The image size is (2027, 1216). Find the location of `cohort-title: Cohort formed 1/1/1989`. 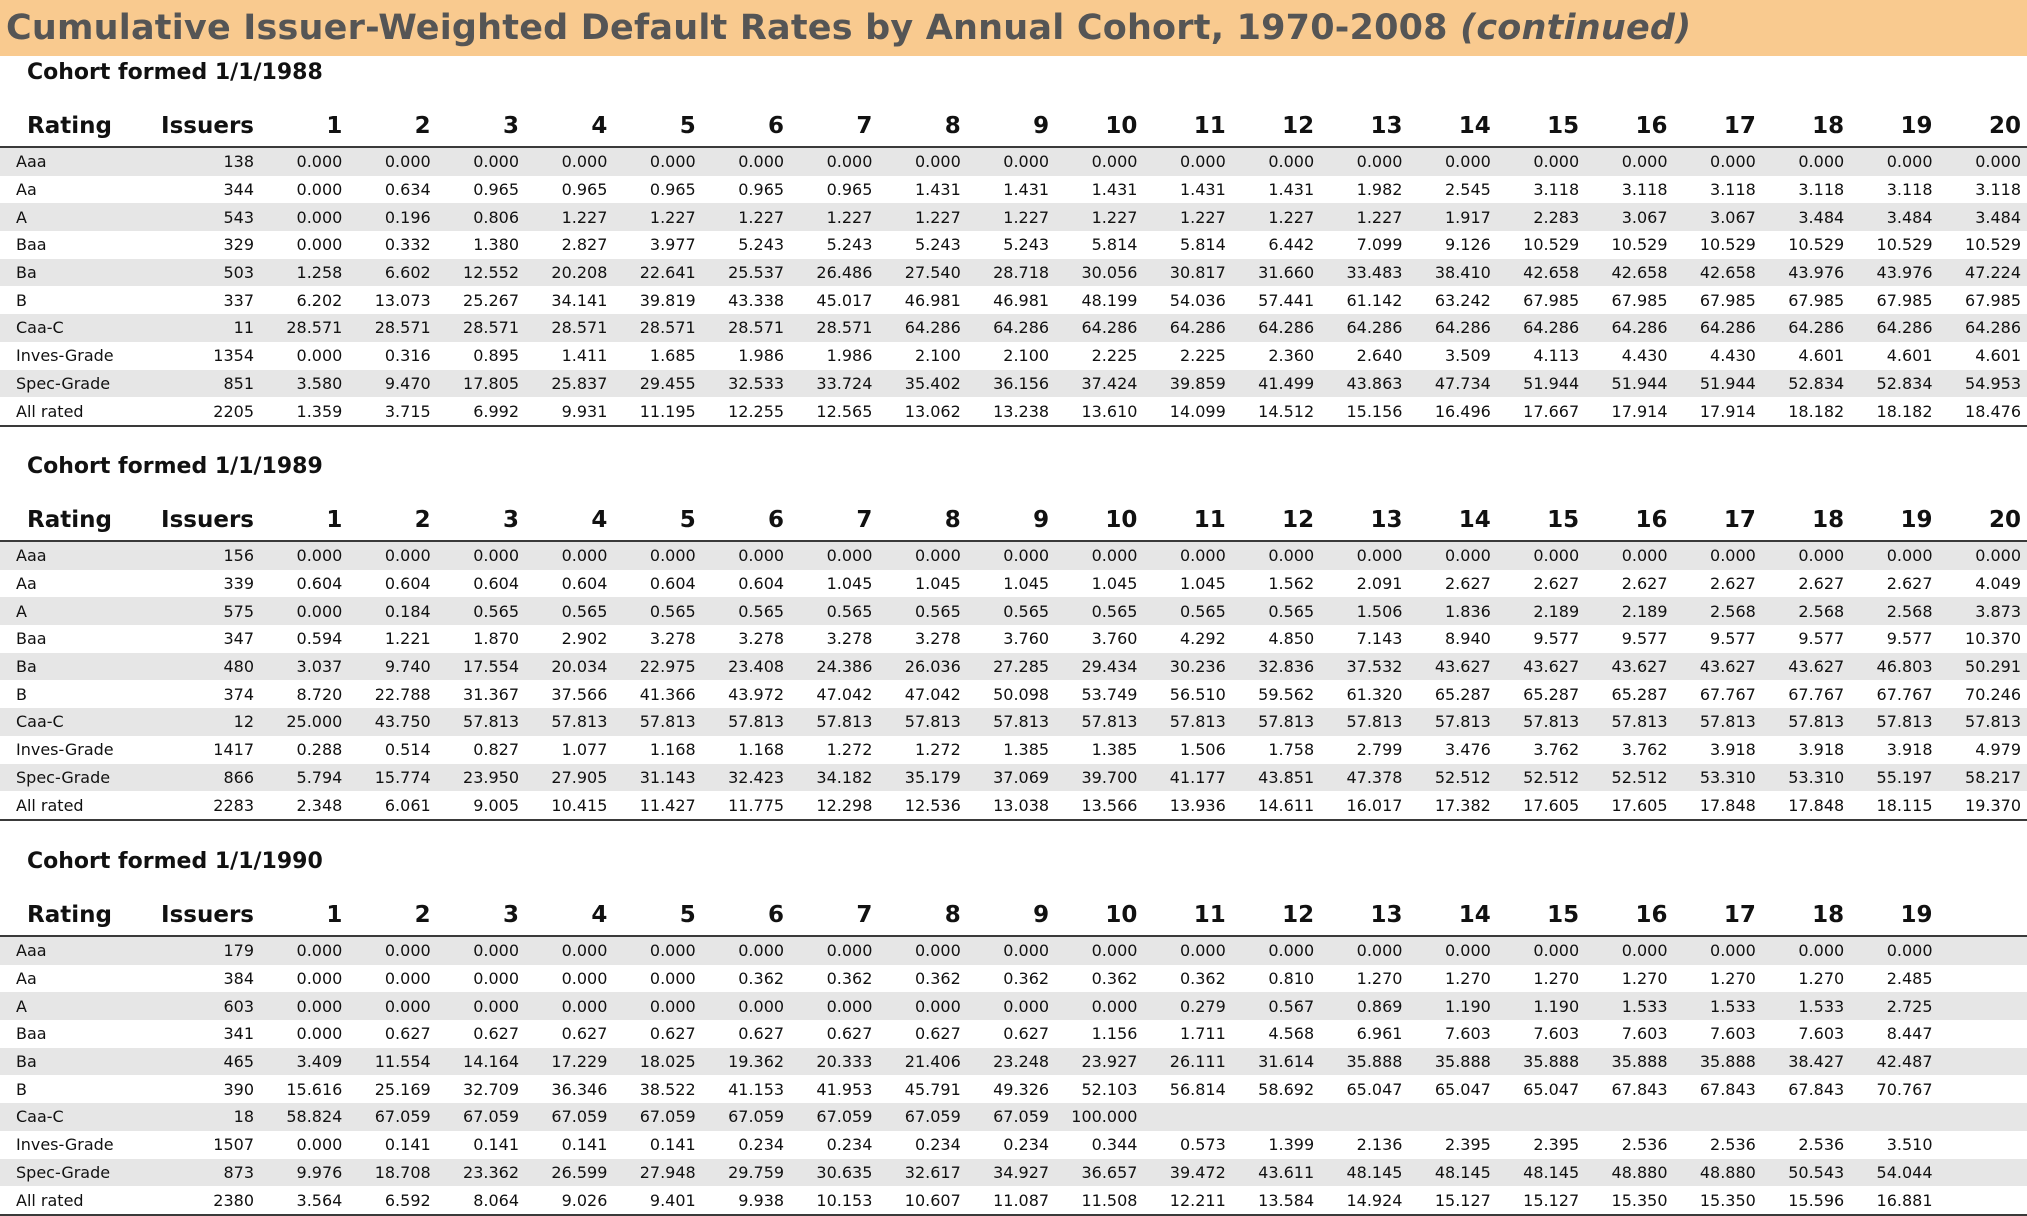

cohort-title: Cohort formed 1/1/1989 is located at coordinates (175, 466).